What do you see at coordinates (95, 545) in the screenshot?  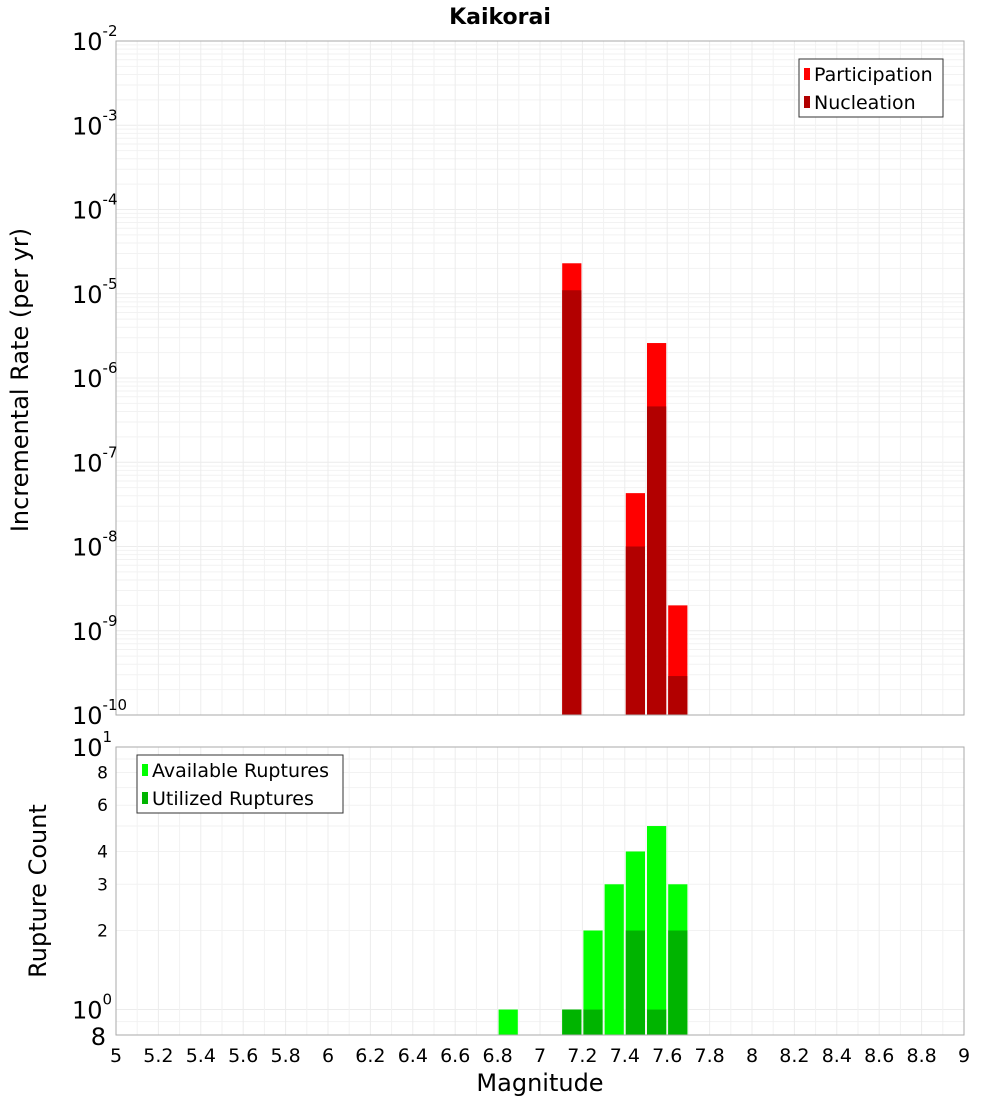 I see `y-tick-label: 10⁻⁸` at bounding box center [95, 545].